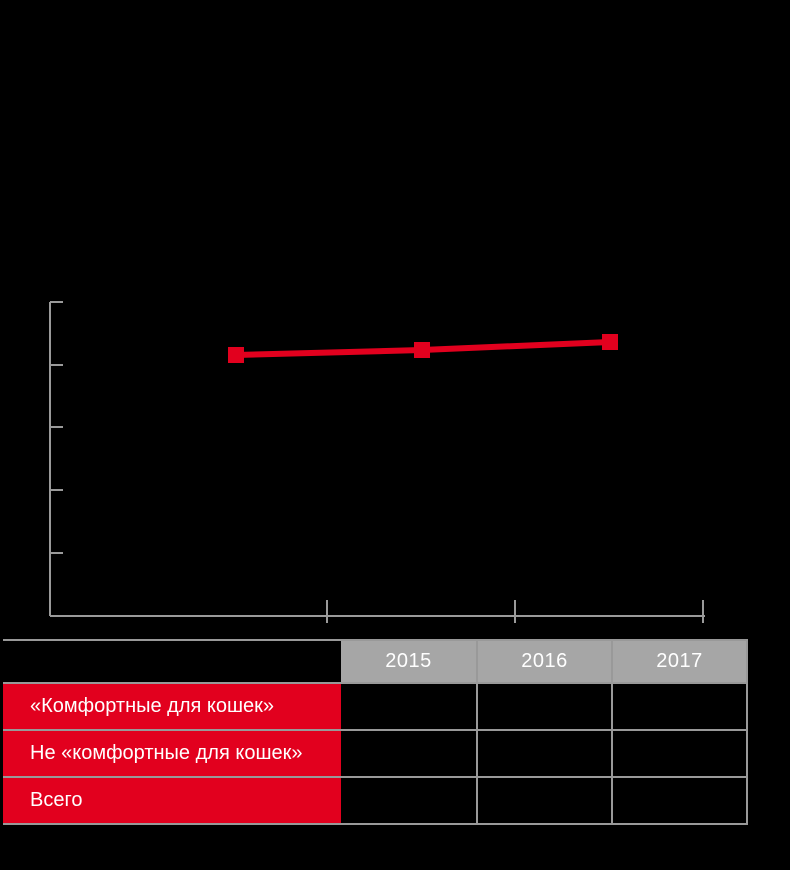  I want to click on table-row: Всего, so click(375, 800).